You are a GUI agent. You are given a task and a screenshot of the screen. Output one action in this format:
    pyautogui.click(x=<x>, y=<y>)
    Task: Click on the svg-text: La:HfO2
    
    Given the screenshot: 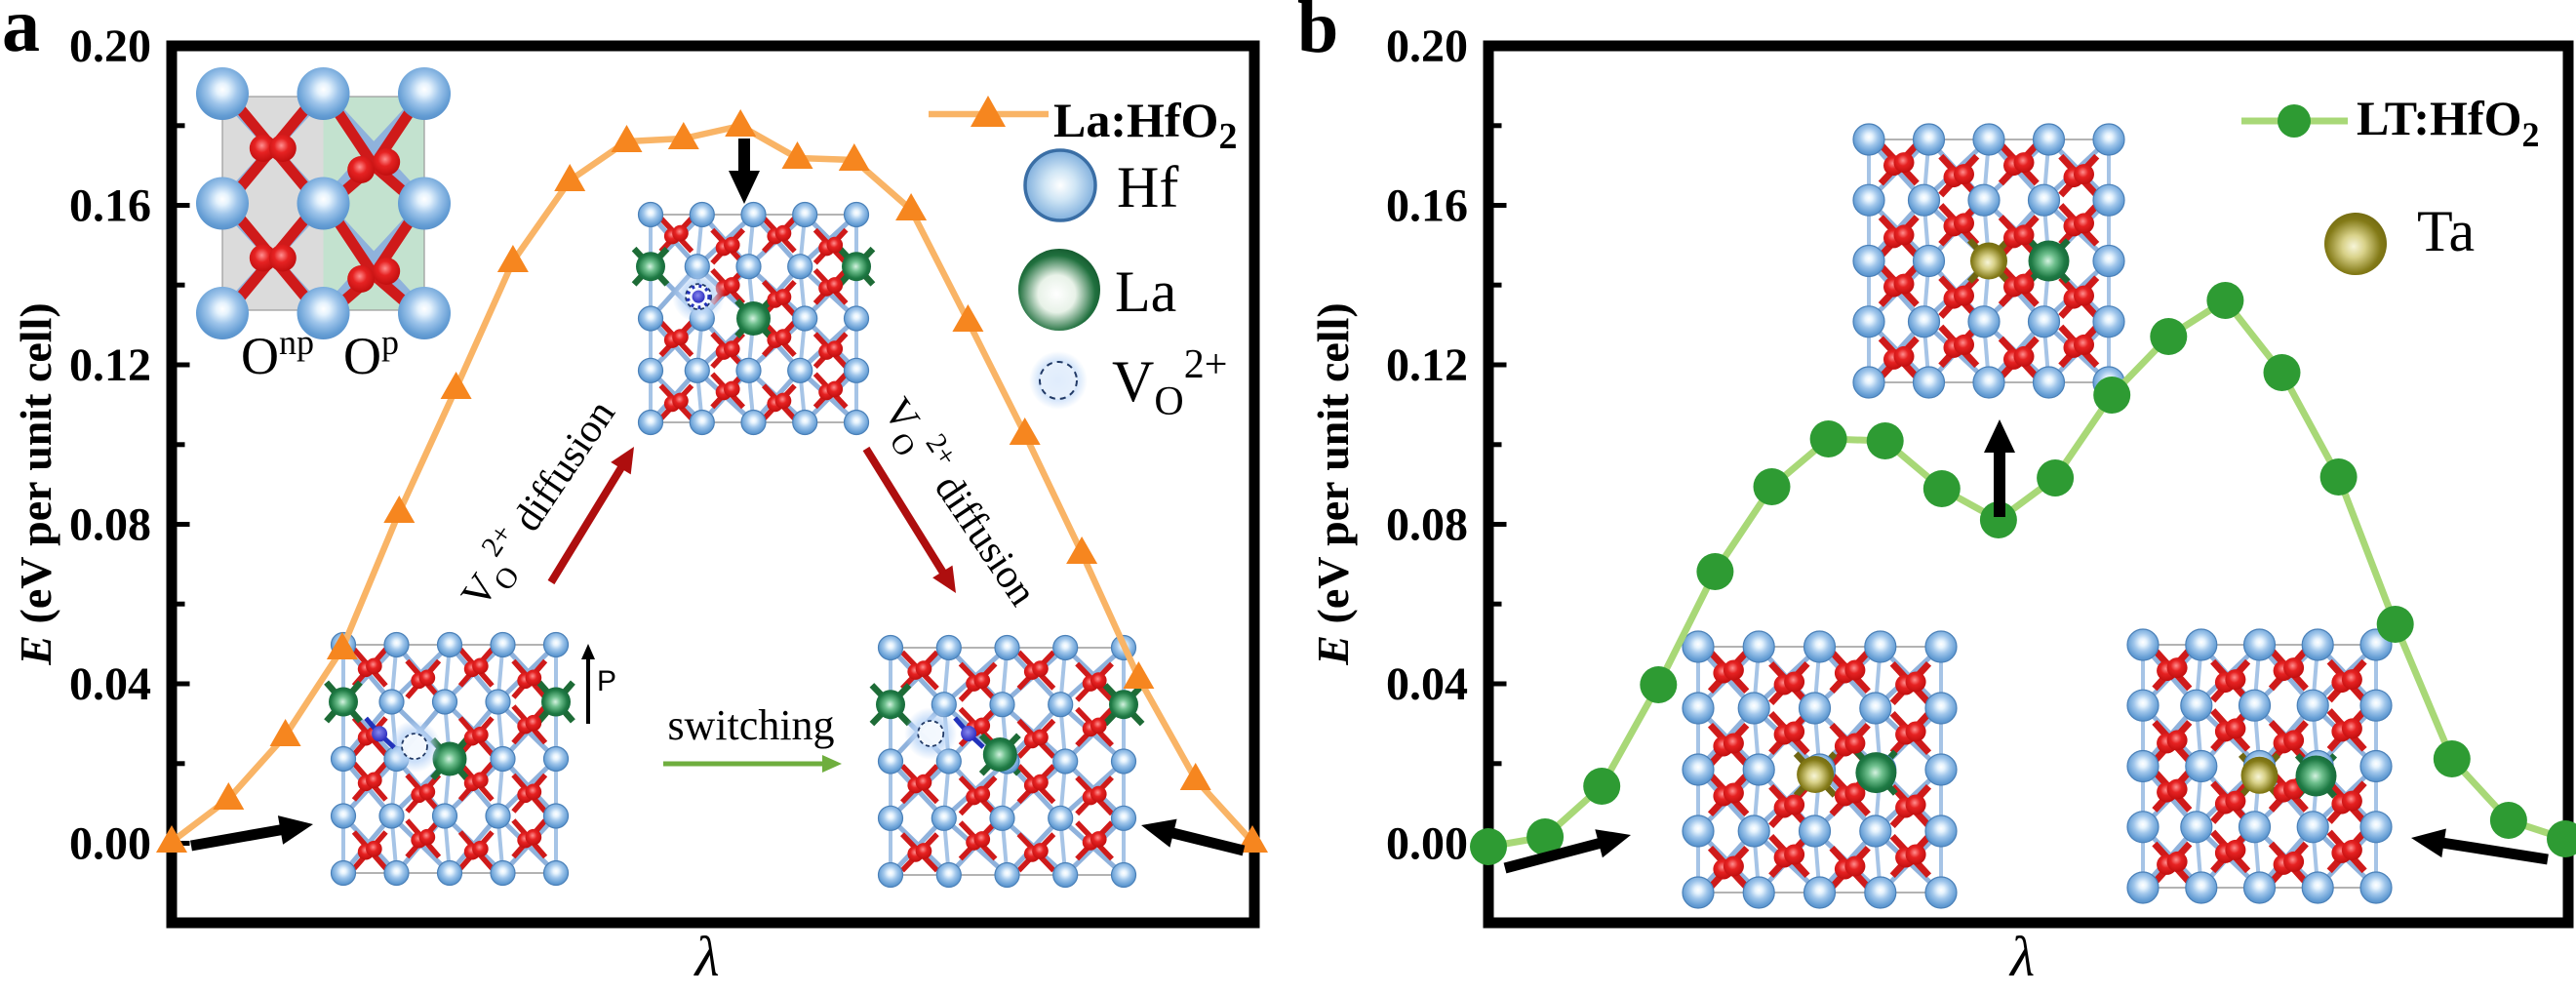 What is the action you would take?
    pyautogui.click(x=1145, y=125)
    